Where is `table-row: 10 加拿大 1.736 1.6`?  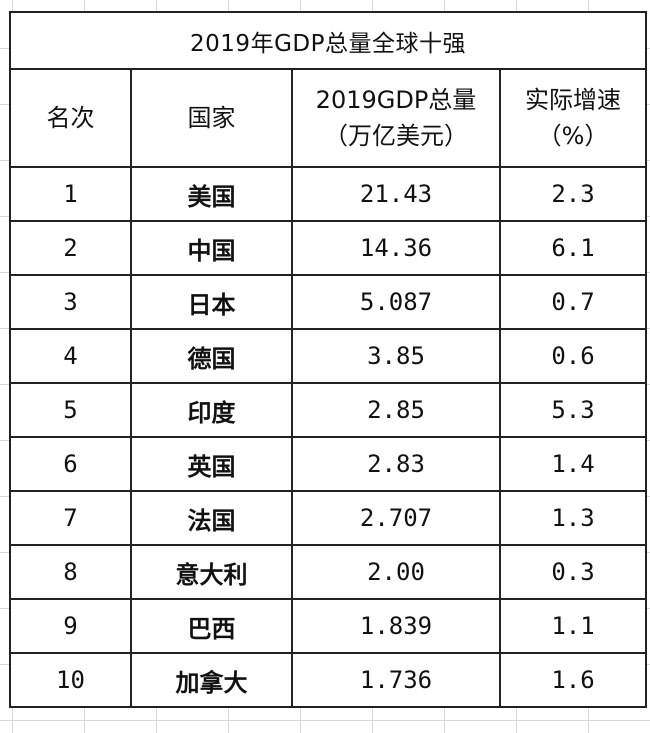
table-row: 10 加拿大 1.736 1.6 is located at coordinates (328, 680).